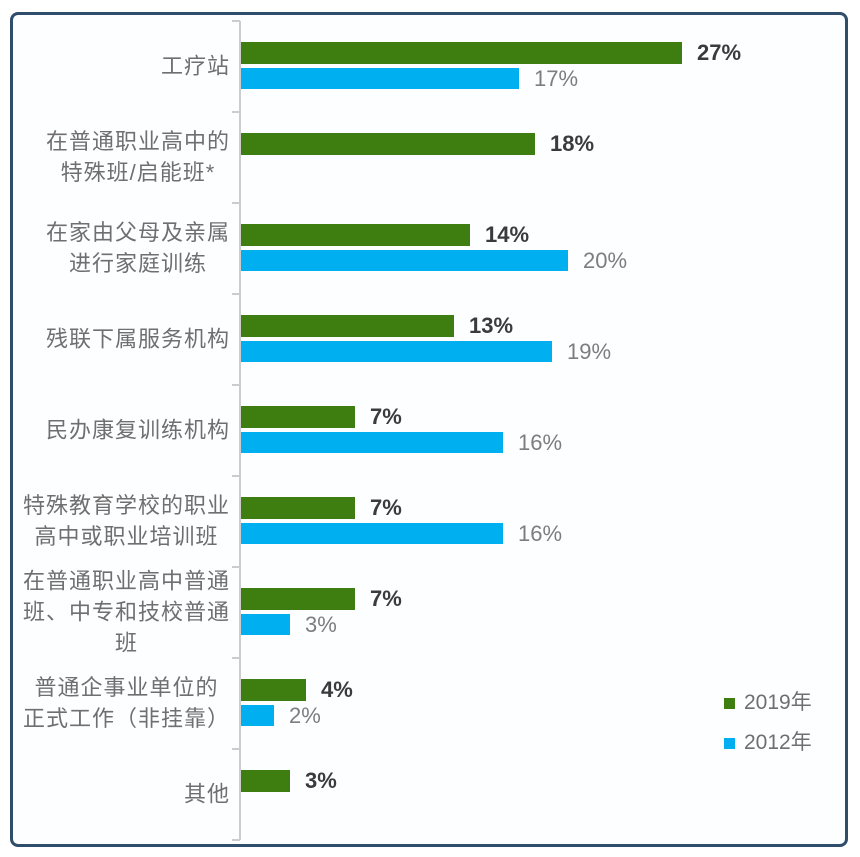 The image size is (860, 857). Describe the element at coordinates (126, 536) in the screenshot. I see `category-label-line: 高中或职业培训班` at that location.